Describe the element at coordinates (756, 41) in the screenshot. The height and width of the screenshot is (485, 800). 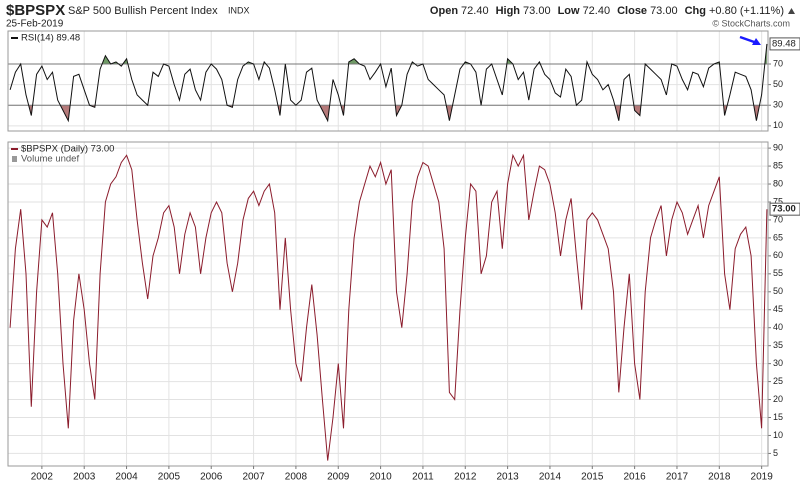
I see `annotation-arrow-head` at that location.